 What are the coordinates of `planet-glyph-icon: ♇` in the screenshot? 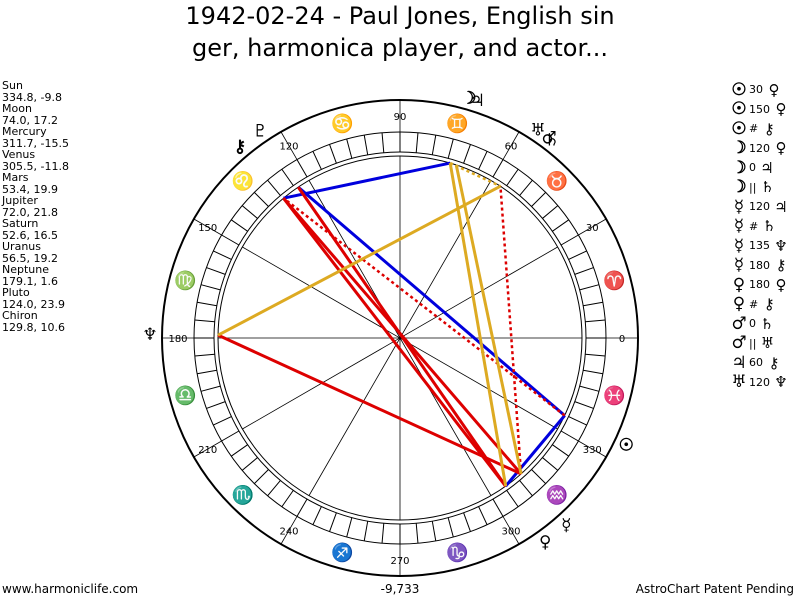 It's located at (260, 132).